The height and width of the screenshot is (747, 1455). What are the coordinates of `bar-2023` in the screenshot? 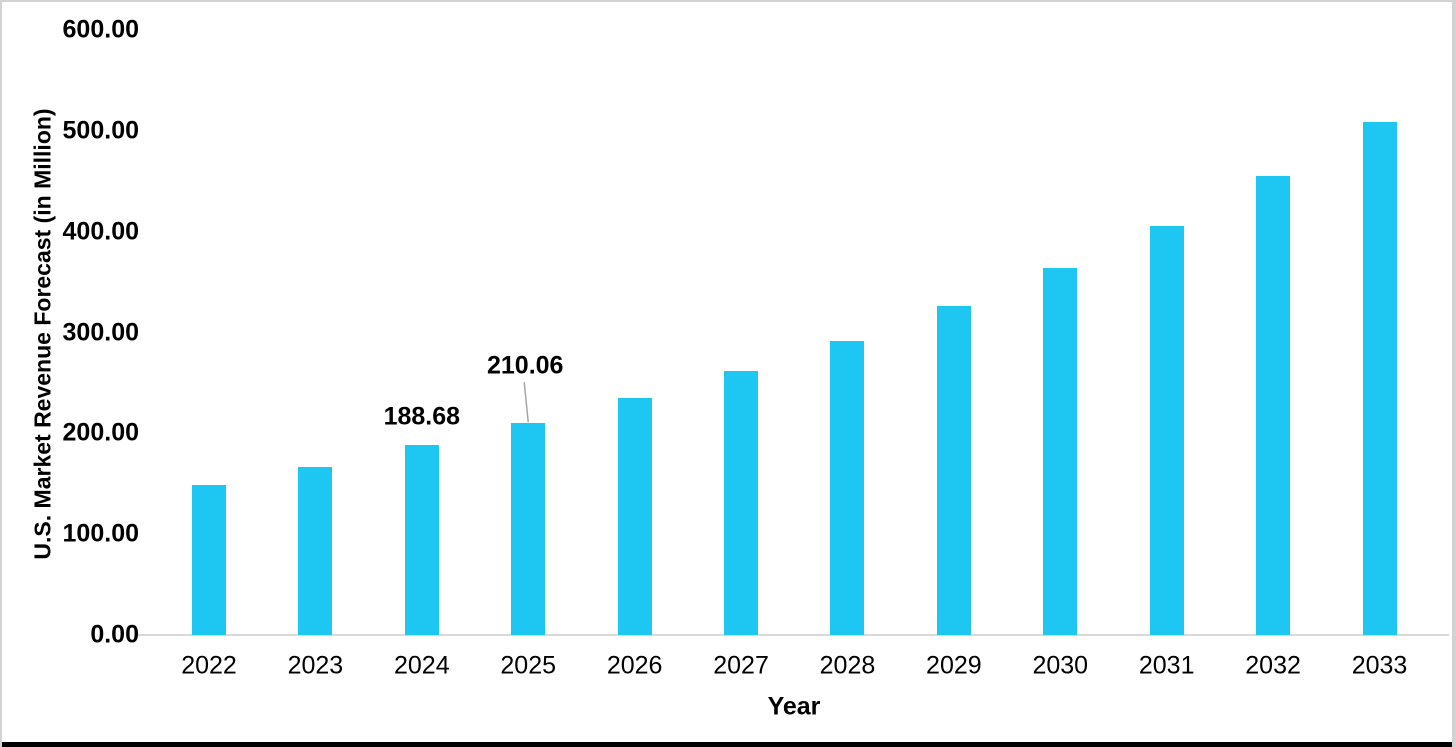 It's located at (315, 550).